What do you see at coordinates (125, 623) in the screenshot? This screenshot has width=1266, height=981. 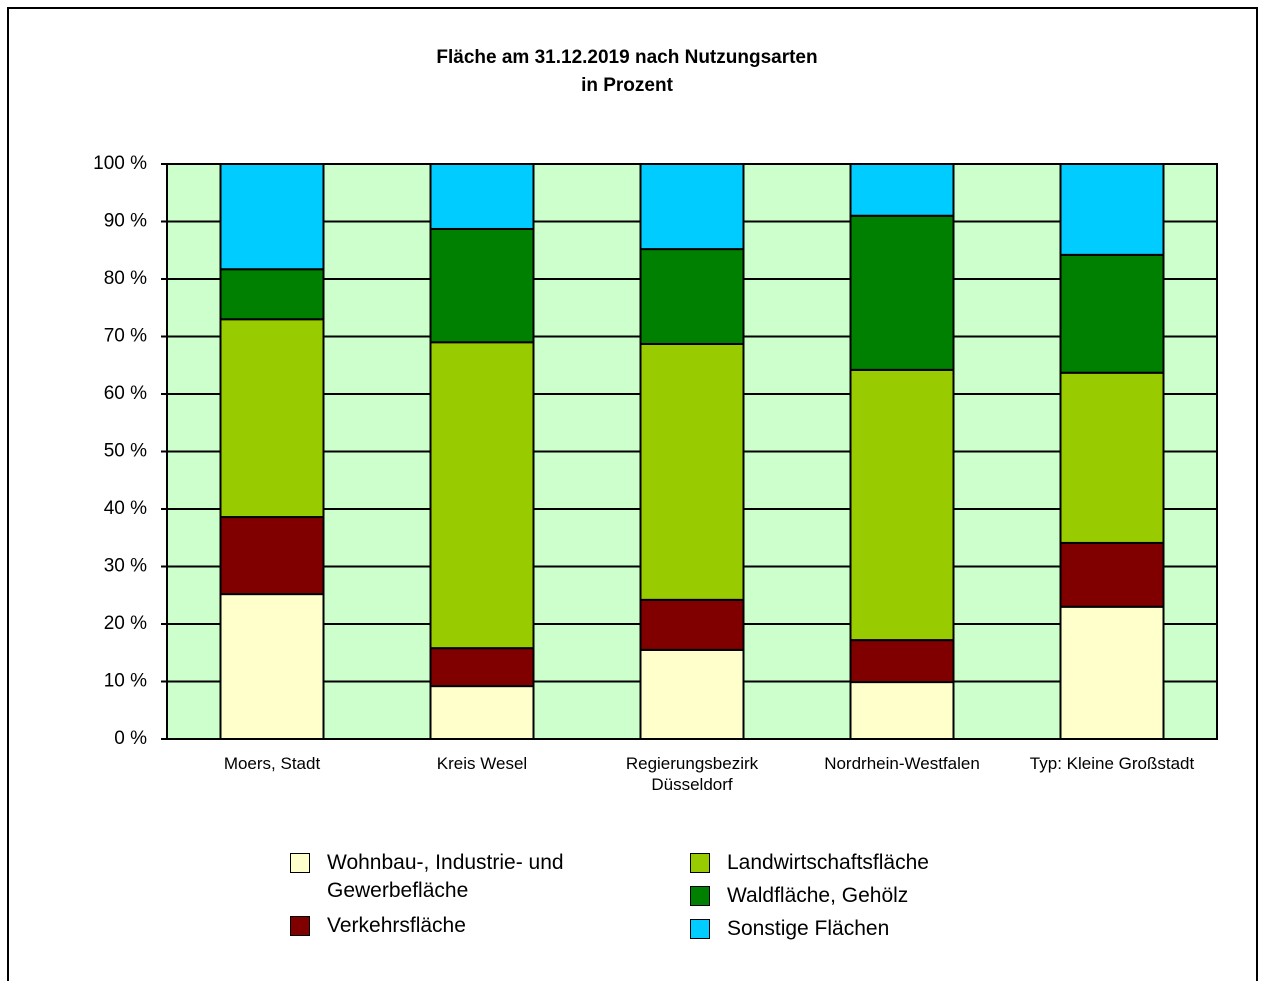 I see `y-tick-label: 20 %` at bounding box center [125, 623].